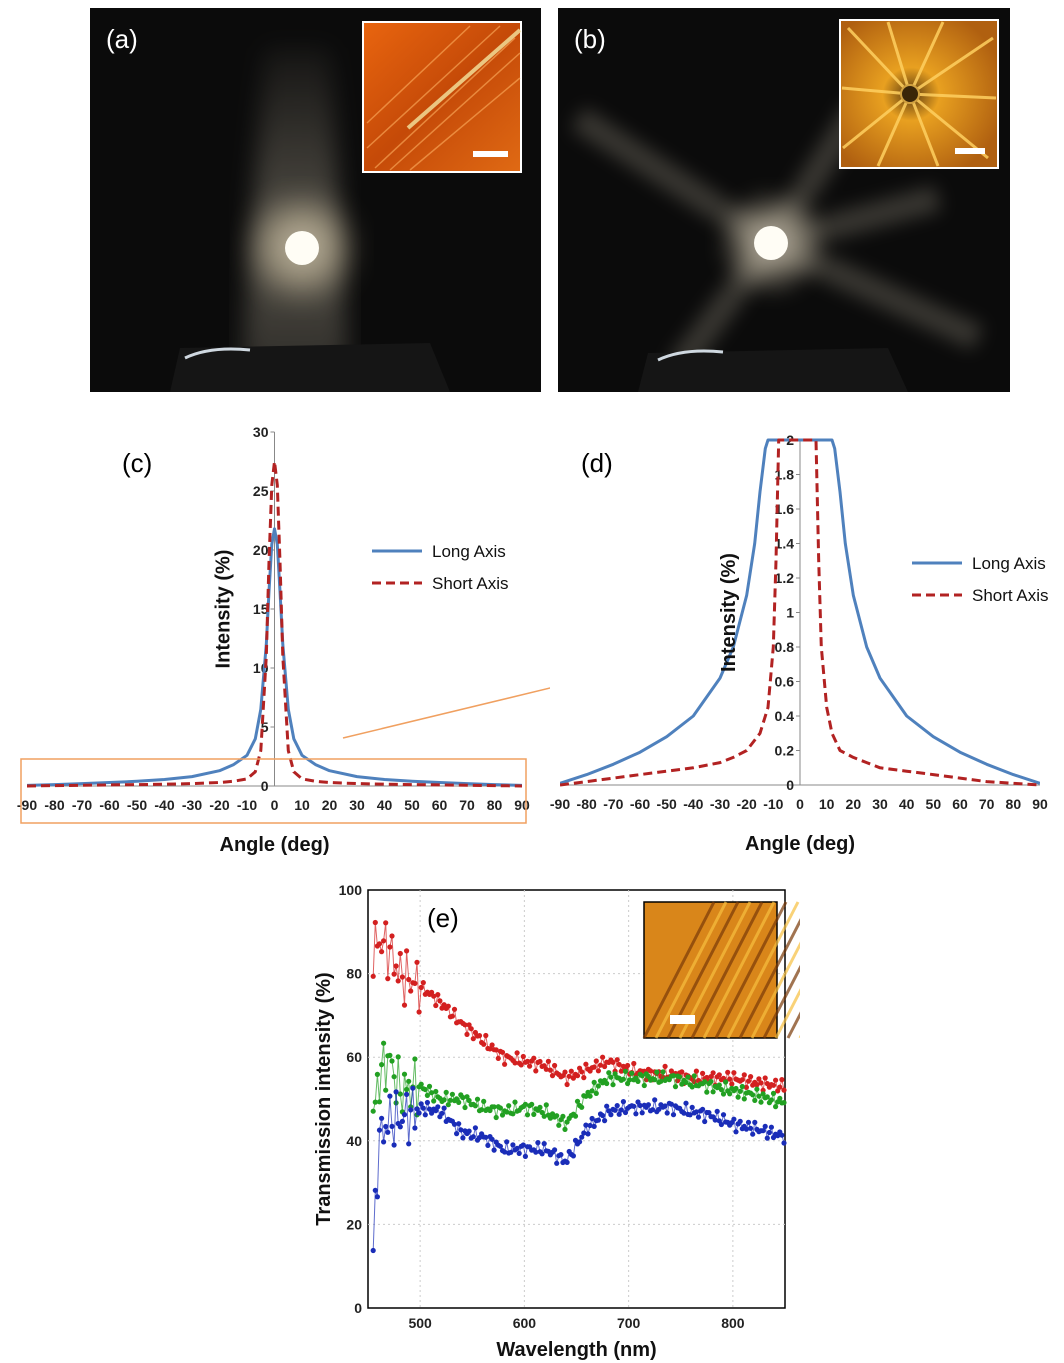 The height and width of the screenshot is (1363, 1064). I want to click on x-tick-label: 500, so click(420, 1323).